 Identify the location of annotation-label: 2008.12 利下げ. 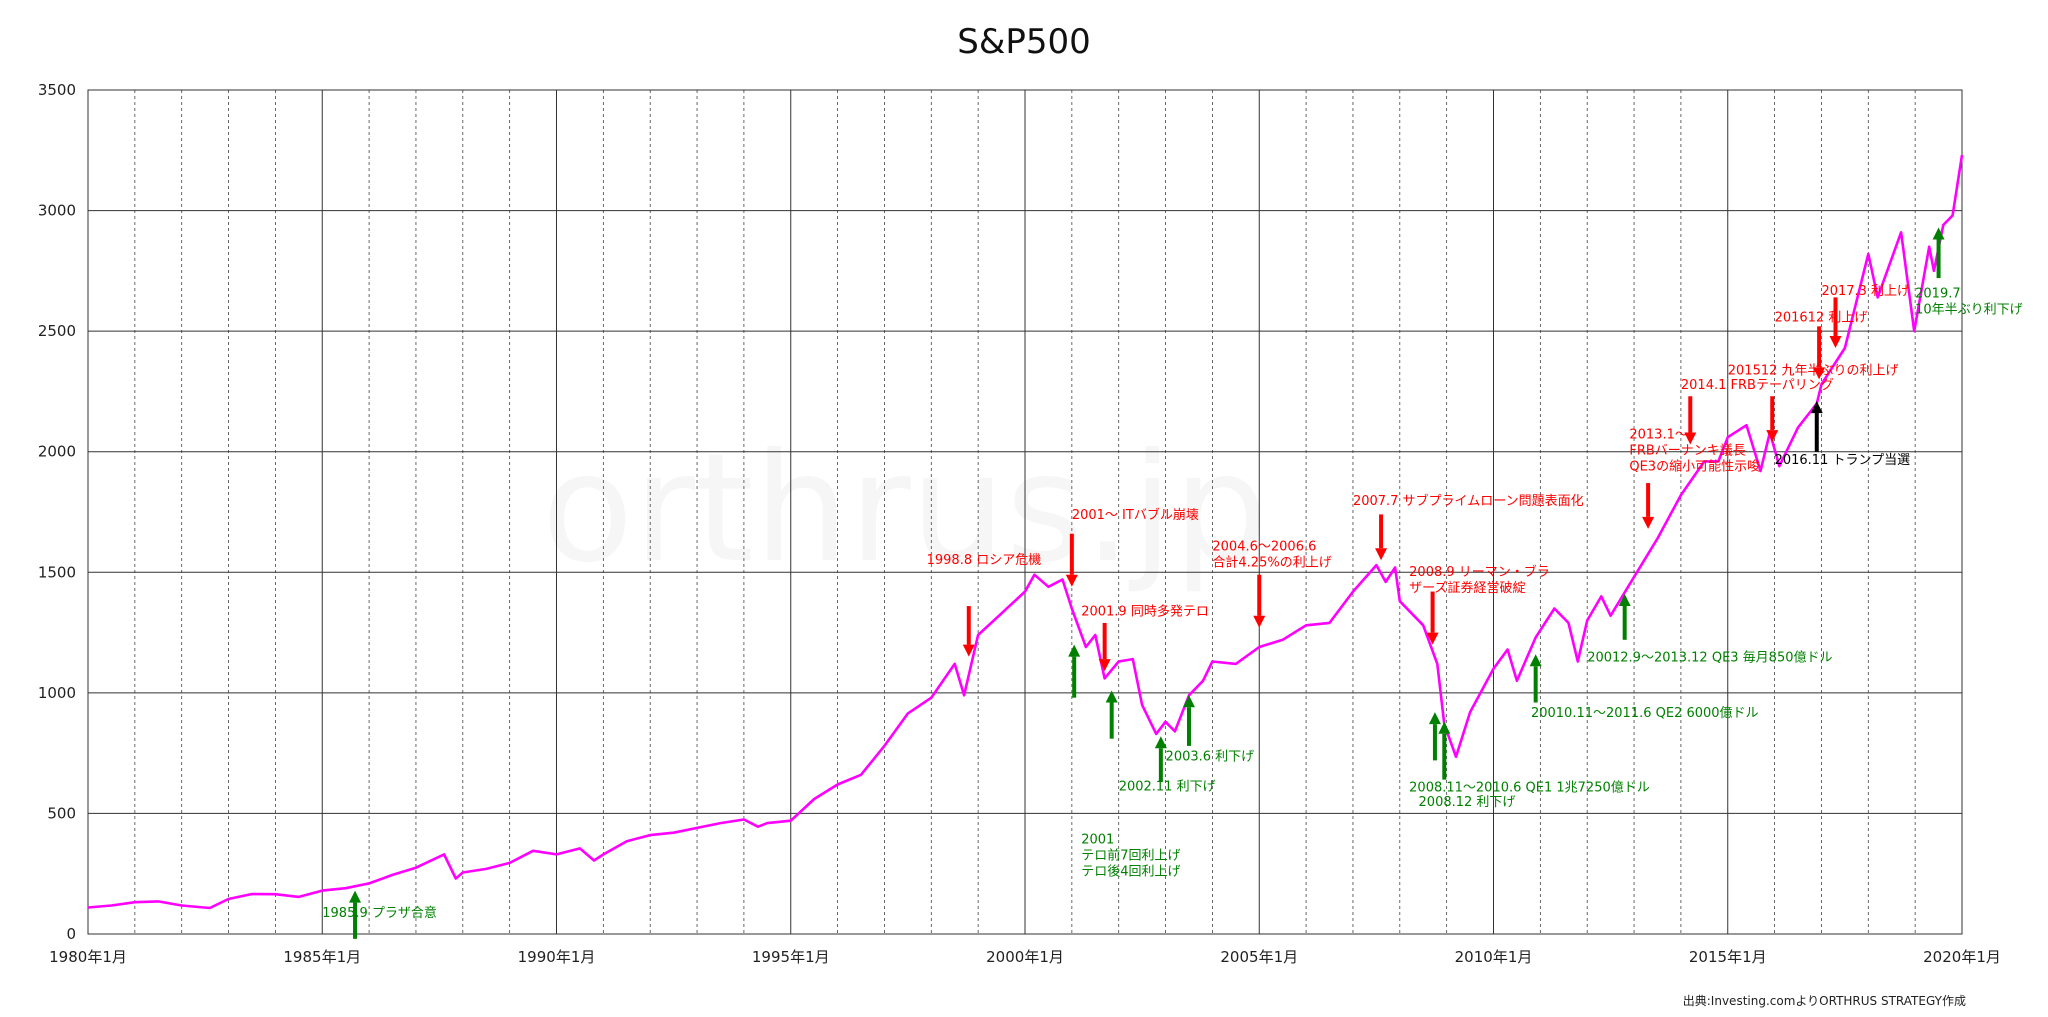
(1467, 802).